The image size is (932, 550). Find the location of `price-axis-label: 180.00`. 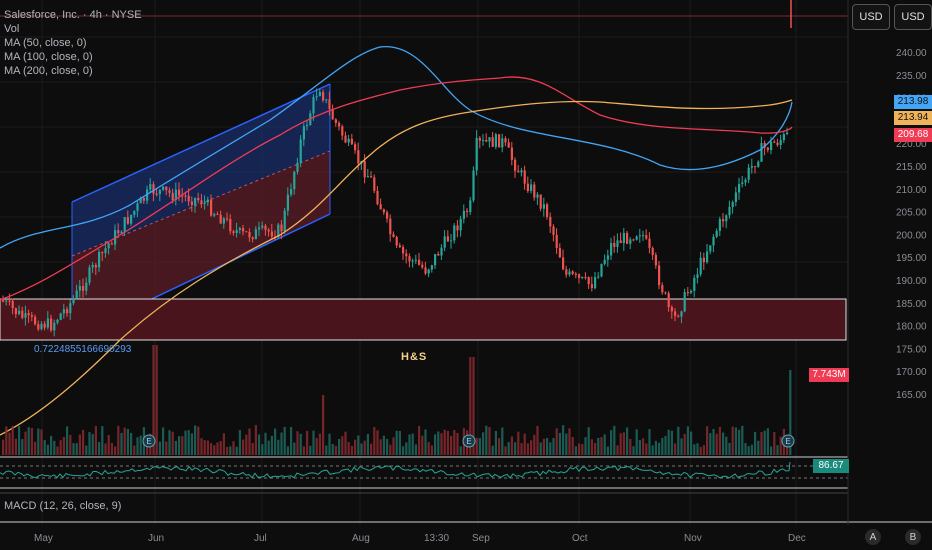

price-axis-label: 180.00 is located at coordinates (911, 327).